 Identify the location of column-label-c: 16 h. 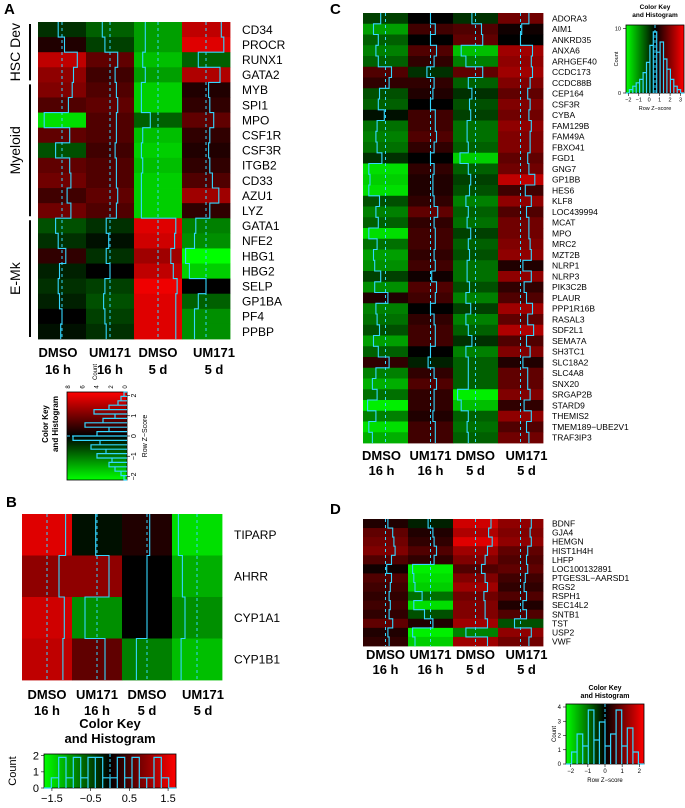
(381, 470).